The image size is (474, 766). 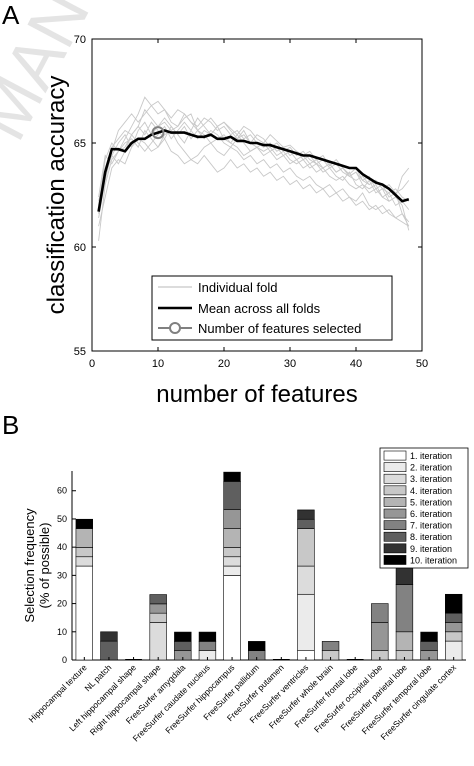 I want to click on y-axis-title: classification accuracy, so click(x=56, y=195).